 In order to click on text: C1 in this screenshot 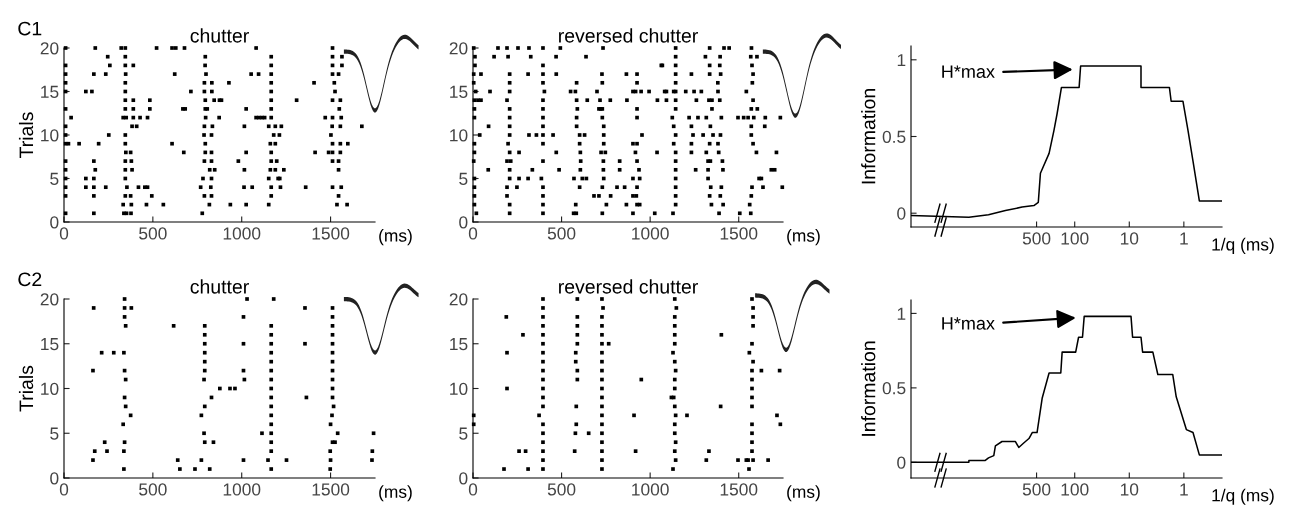, I will do `click(30, 28)`.